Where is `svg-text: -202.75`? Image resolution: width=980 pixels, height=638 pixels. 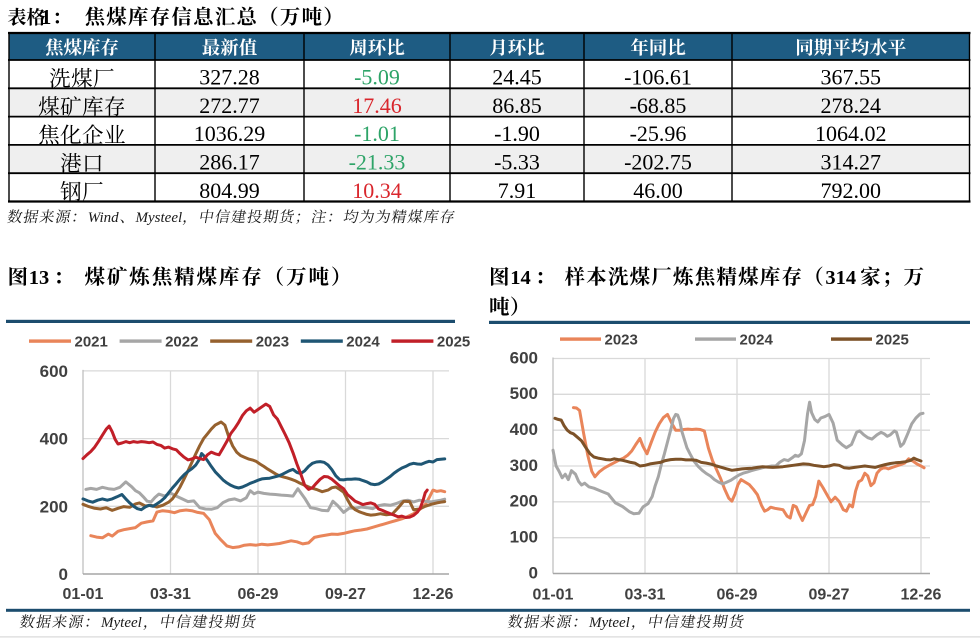 svg-text: -202.75 is located at coordinates (658, 162).